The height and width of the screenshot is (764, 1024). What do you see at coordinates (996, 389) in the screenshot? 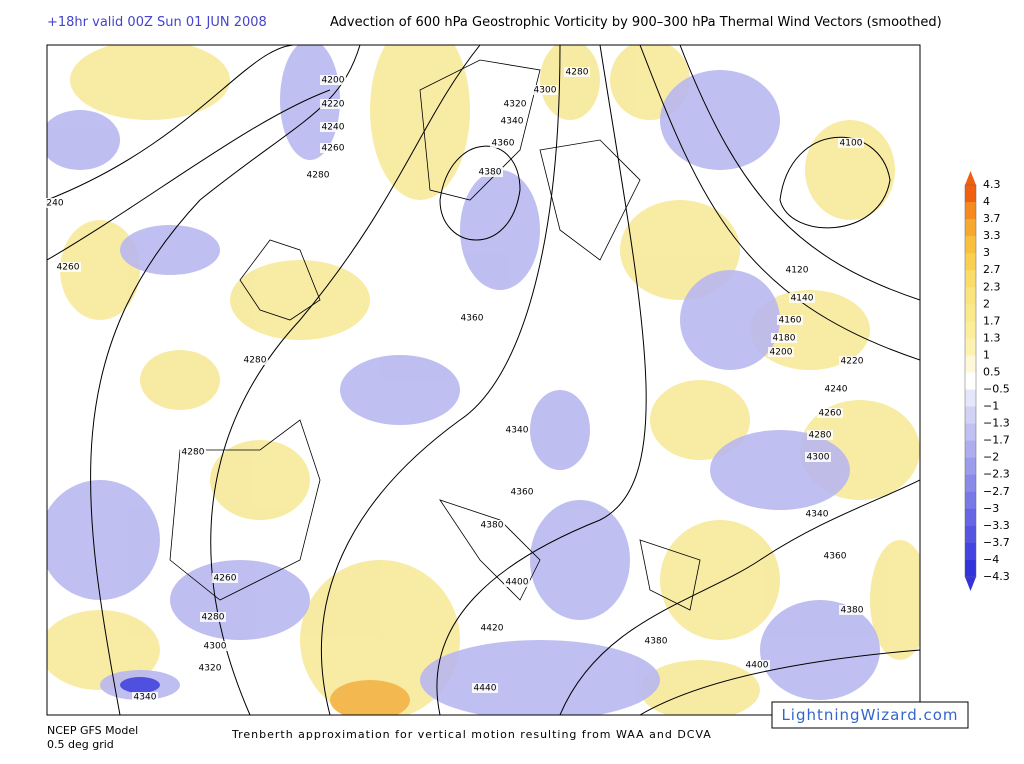
I see `colorbar-label: −0.5` at bounding box center [996, 389].